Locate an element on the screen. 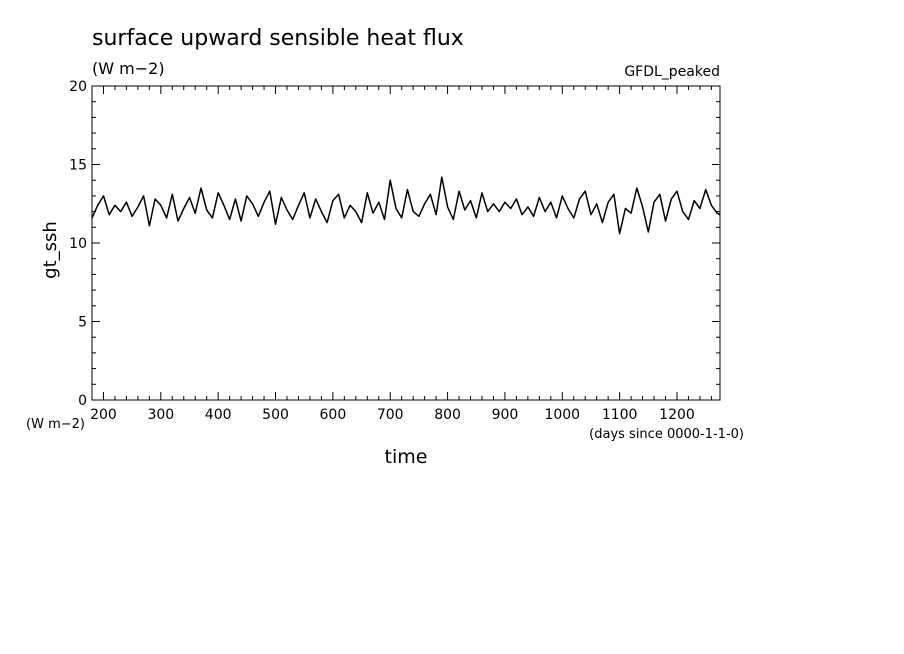  chart-title: surface upward sensible heat flux is located at coordinates (278, 38).